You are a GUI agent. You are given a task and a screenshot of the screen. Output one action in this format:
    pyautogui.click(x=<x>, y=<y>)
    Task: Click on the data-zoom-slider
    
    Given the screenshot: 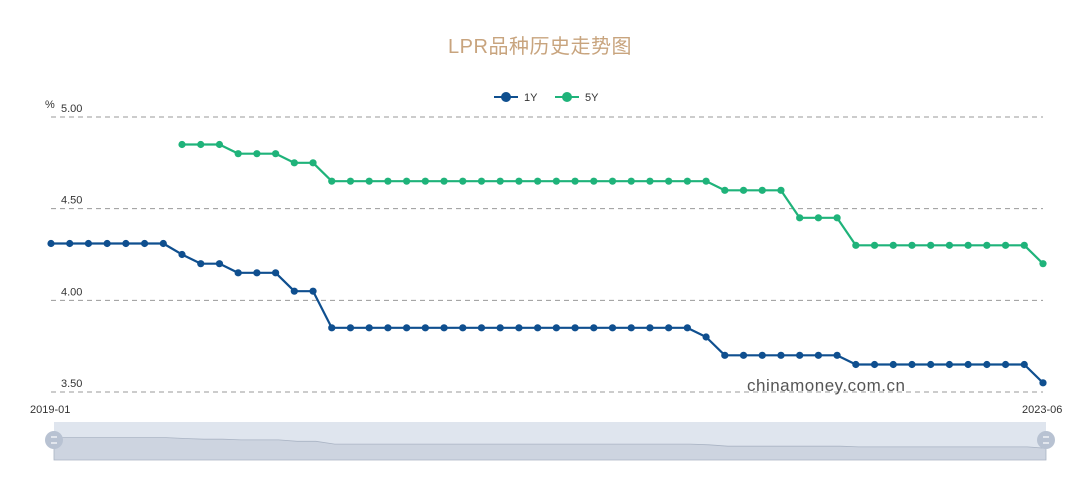 What is the action you would take?
    pyautogui.click(x=550, y=441)
    